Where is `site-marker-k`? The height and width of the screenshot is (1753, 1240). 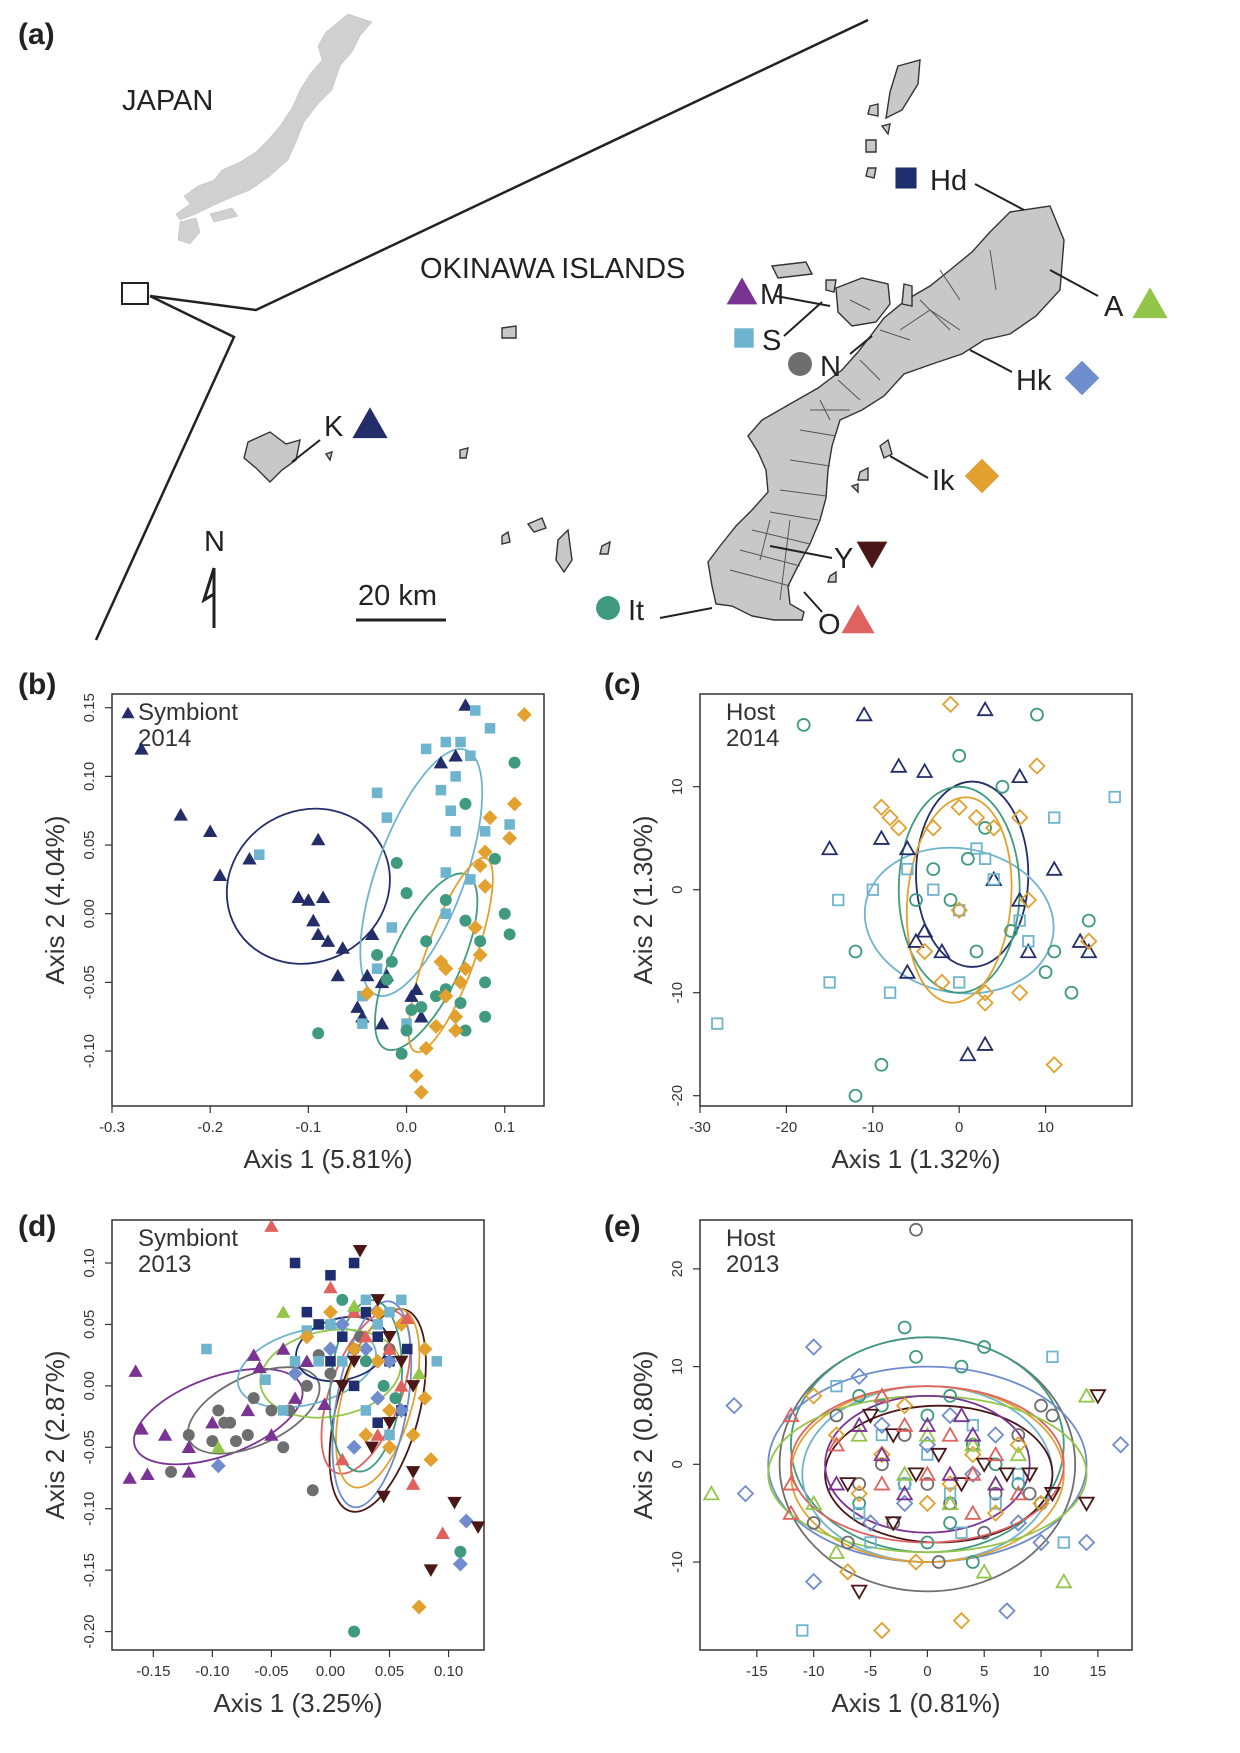
site-marker-k is located at coordinates (370, 423).